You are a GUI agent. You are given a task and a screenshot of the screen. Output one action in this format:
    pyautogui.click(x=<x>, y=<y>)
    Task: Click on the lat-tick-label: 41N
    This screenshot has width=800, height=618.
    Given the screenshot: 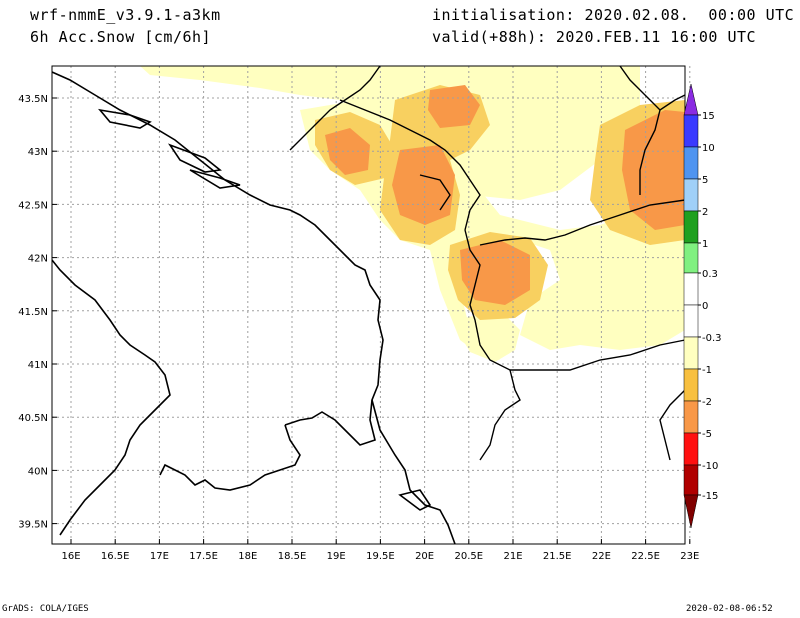 What is the action you would take?
    pyautogui.click(x=38, y=365)
    